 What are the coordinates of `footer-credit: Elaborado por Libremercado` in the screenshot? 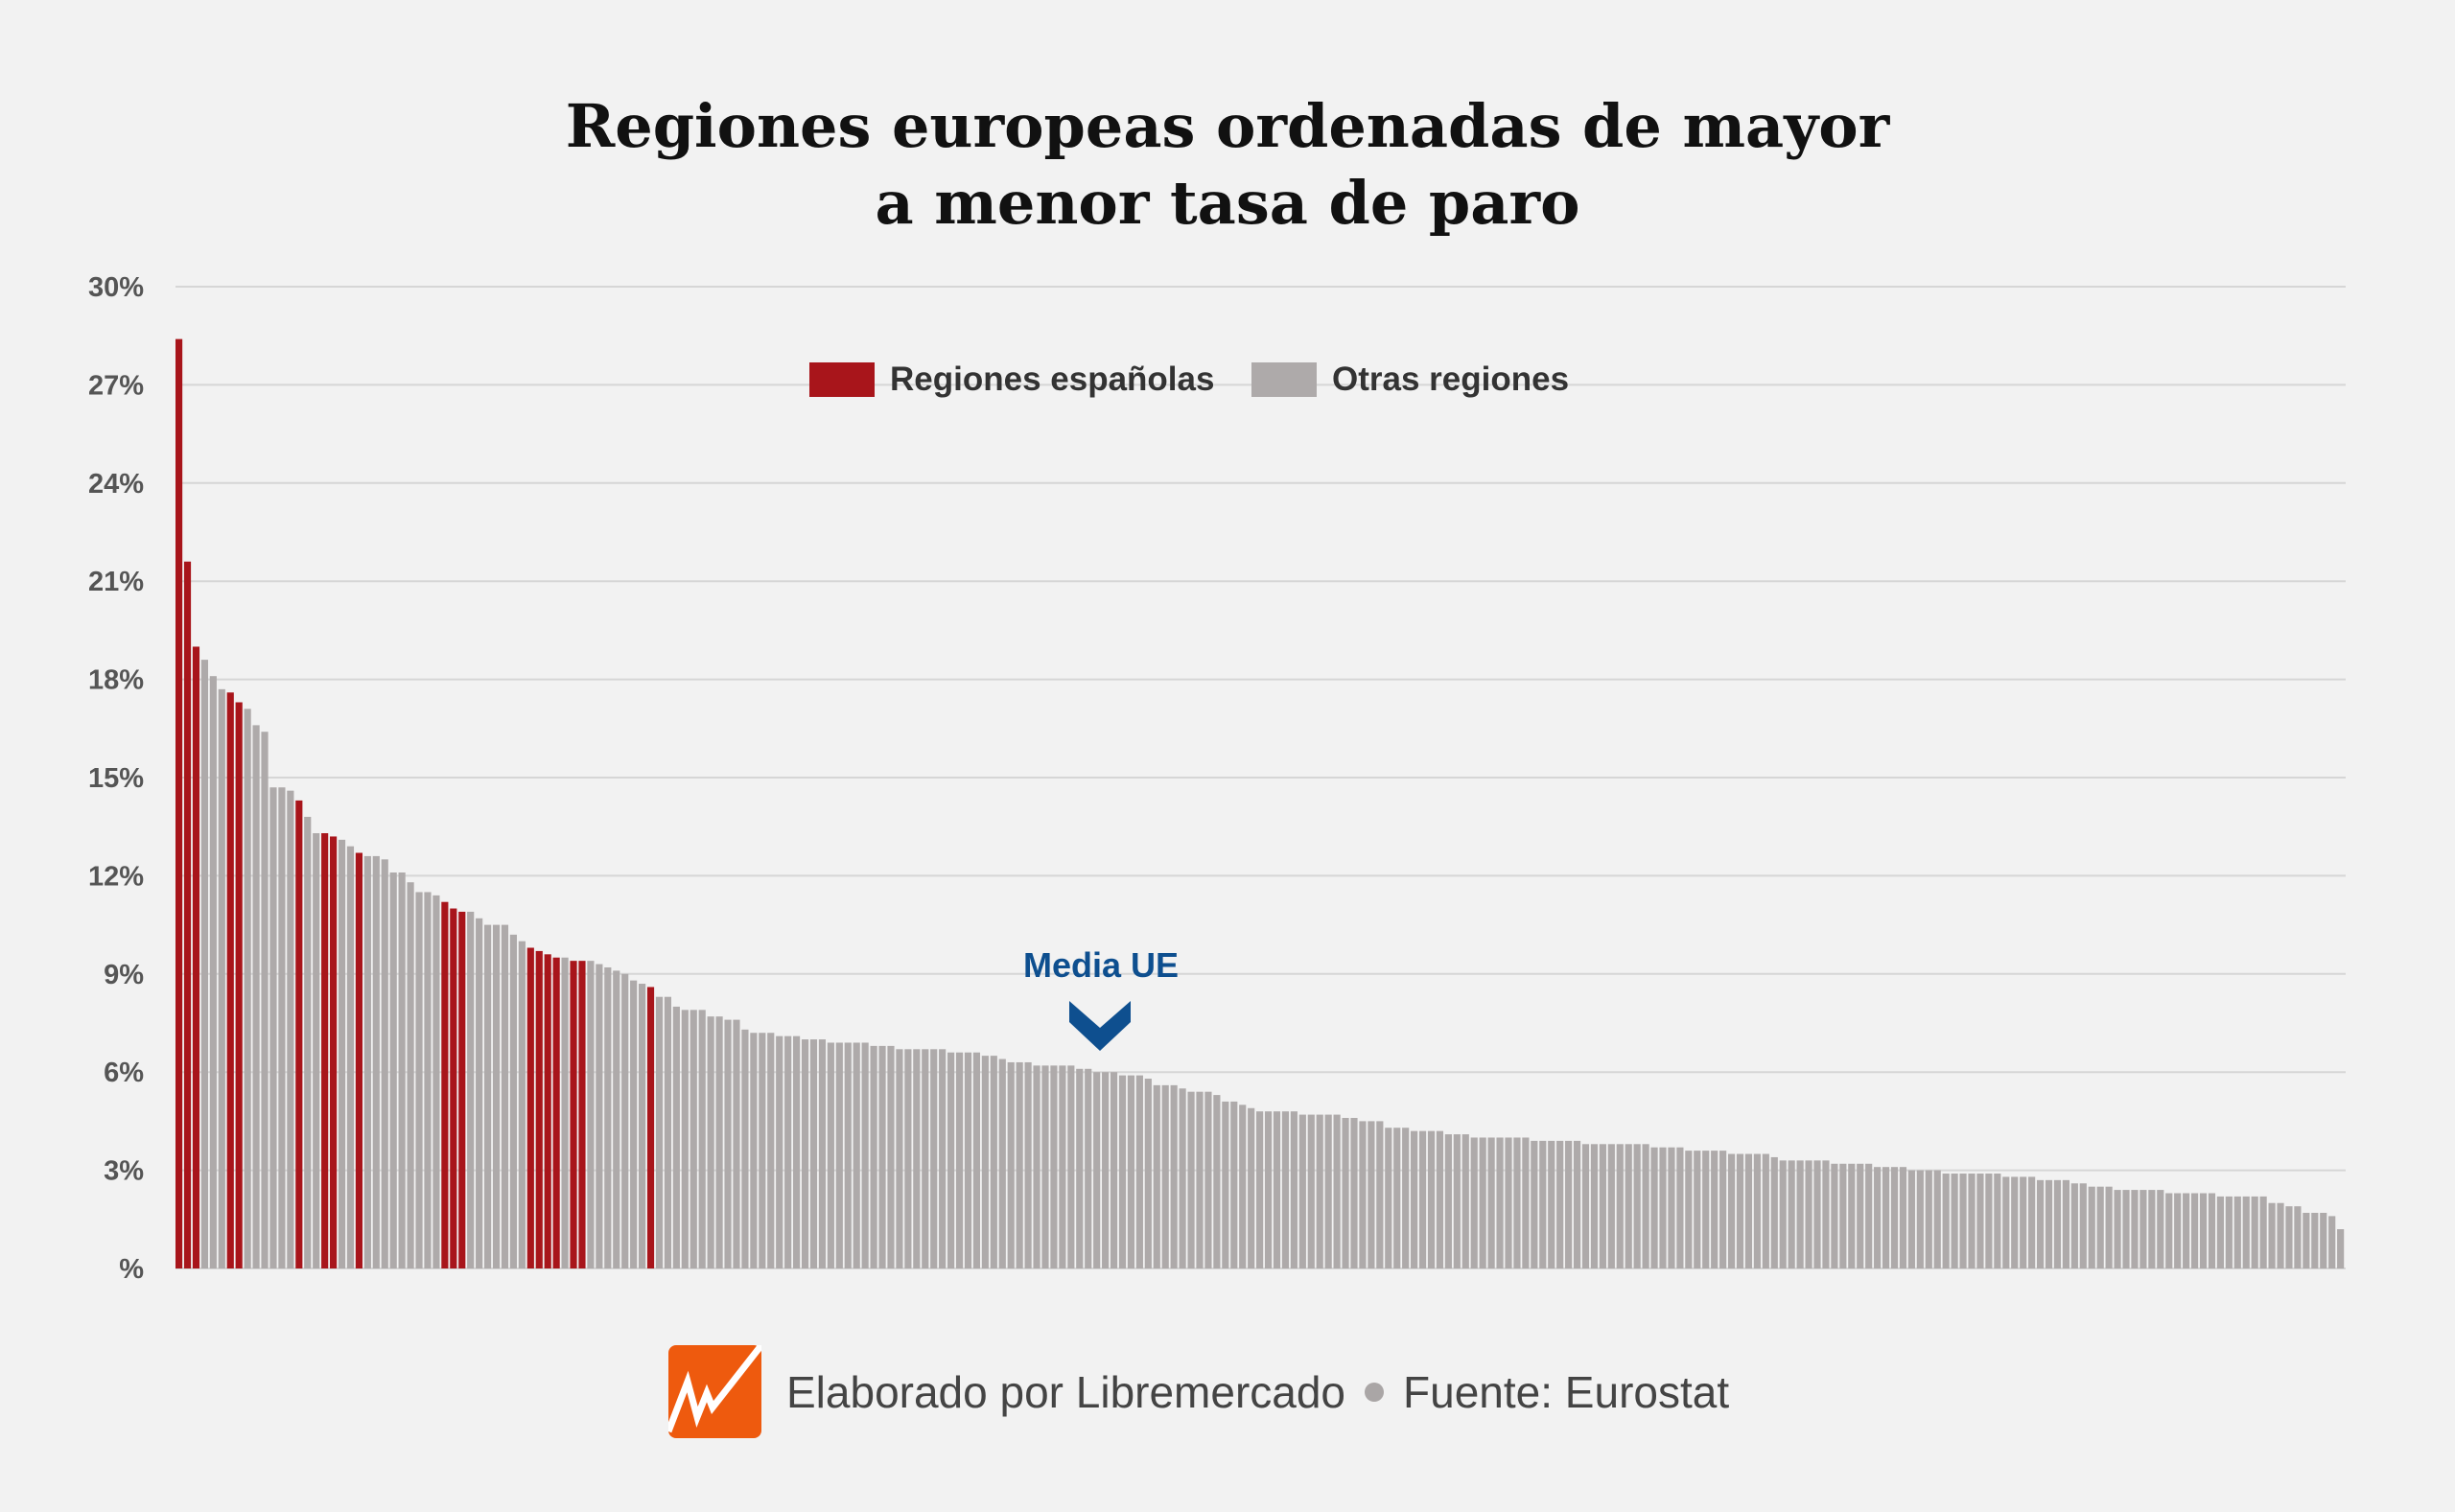 It's located at (1066, 1391).